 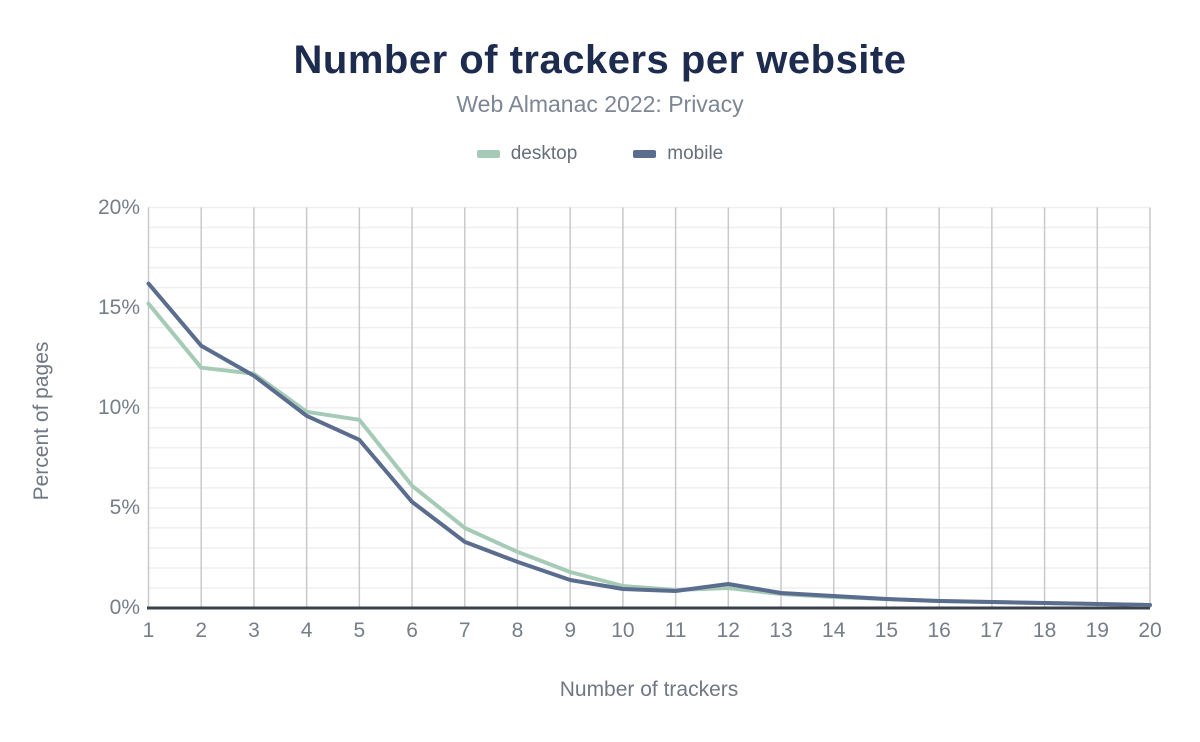 What do you see at coordinates (834, 630) in the screenshot?
I see `x-tick-label: 14` at bounding box center [834, 630].